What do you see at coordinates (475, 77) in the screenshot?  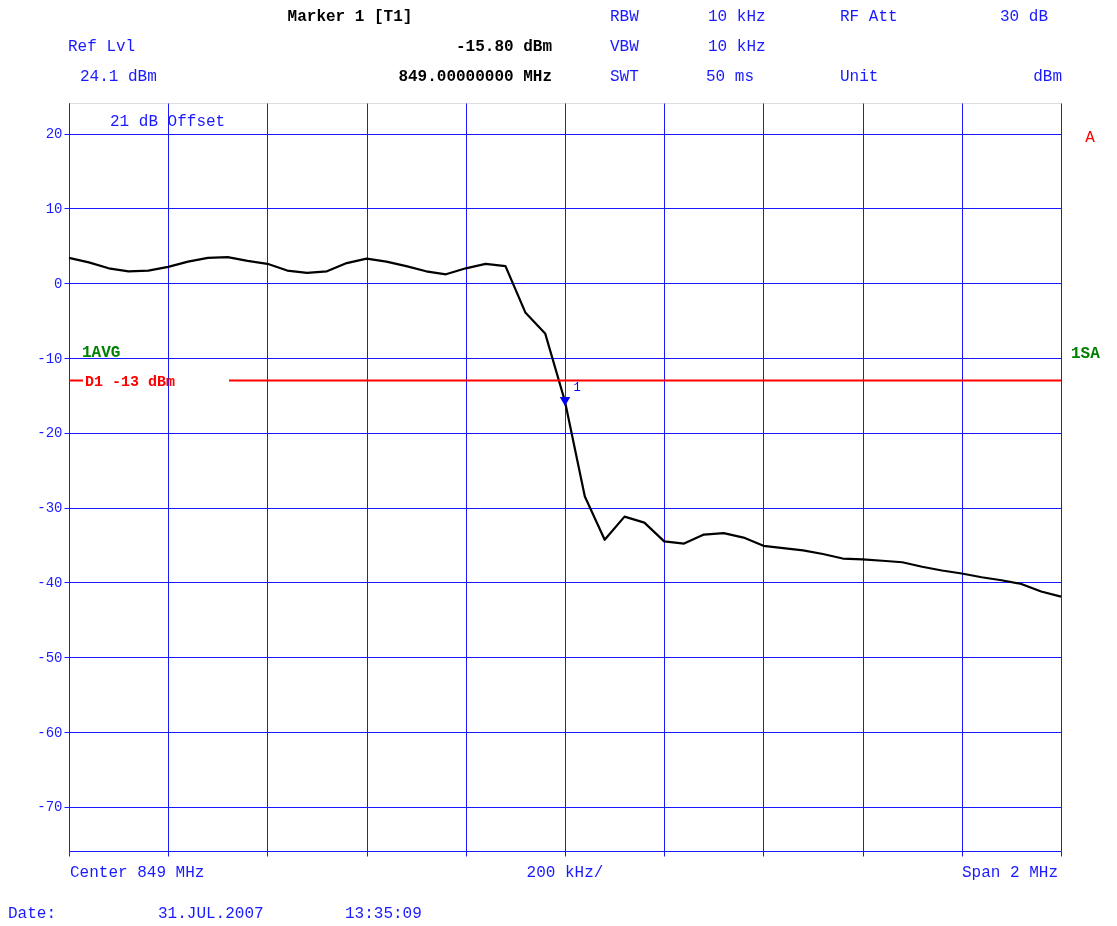 I see `text: 849.00000000 MHz` at bounding box center [475, 77].